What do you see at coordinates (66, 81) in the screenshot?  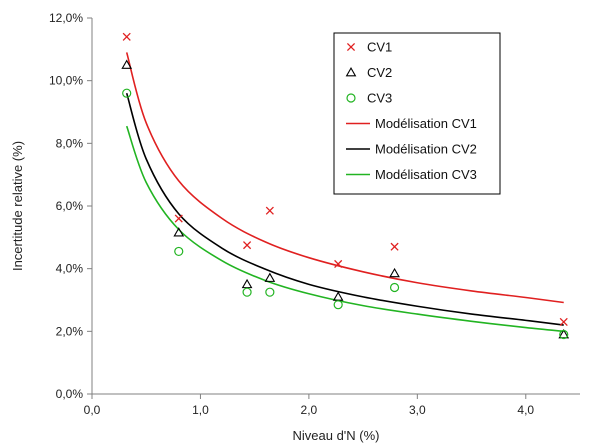 I see `y-tick-label: 10,0%` at bounding box center [66, 81].